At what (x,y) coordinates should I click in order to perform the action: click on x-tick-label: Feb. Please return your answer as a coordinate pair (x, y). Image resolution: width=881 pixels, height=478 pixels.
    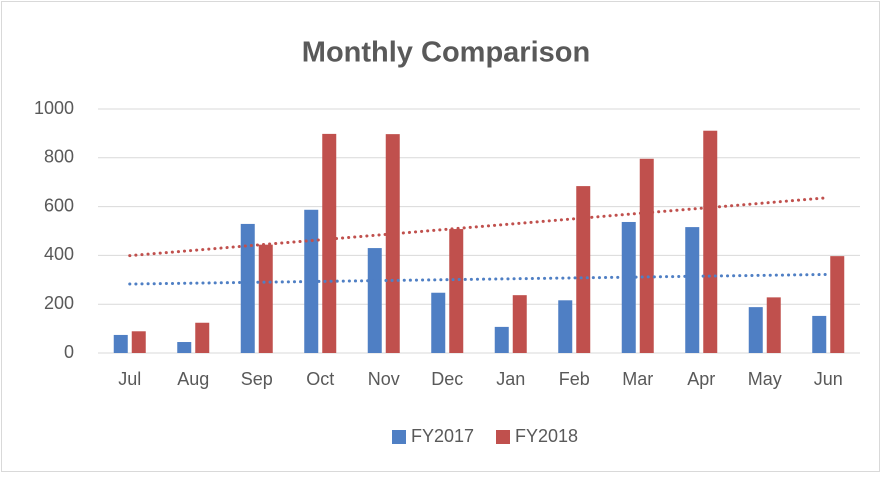
    Looking at the image, I should click on (574, 379).